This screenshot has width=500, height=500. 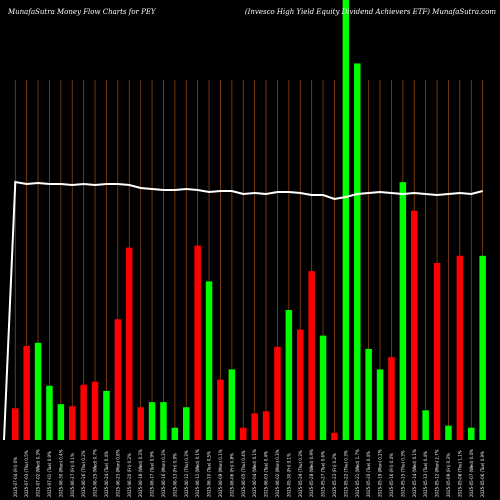 What do you see at coordinates (117, 473) in the screenshot?
I see `x-tick-label: 2025-06-23 (Mon) 0.8%` at bounding box center [117, 473].